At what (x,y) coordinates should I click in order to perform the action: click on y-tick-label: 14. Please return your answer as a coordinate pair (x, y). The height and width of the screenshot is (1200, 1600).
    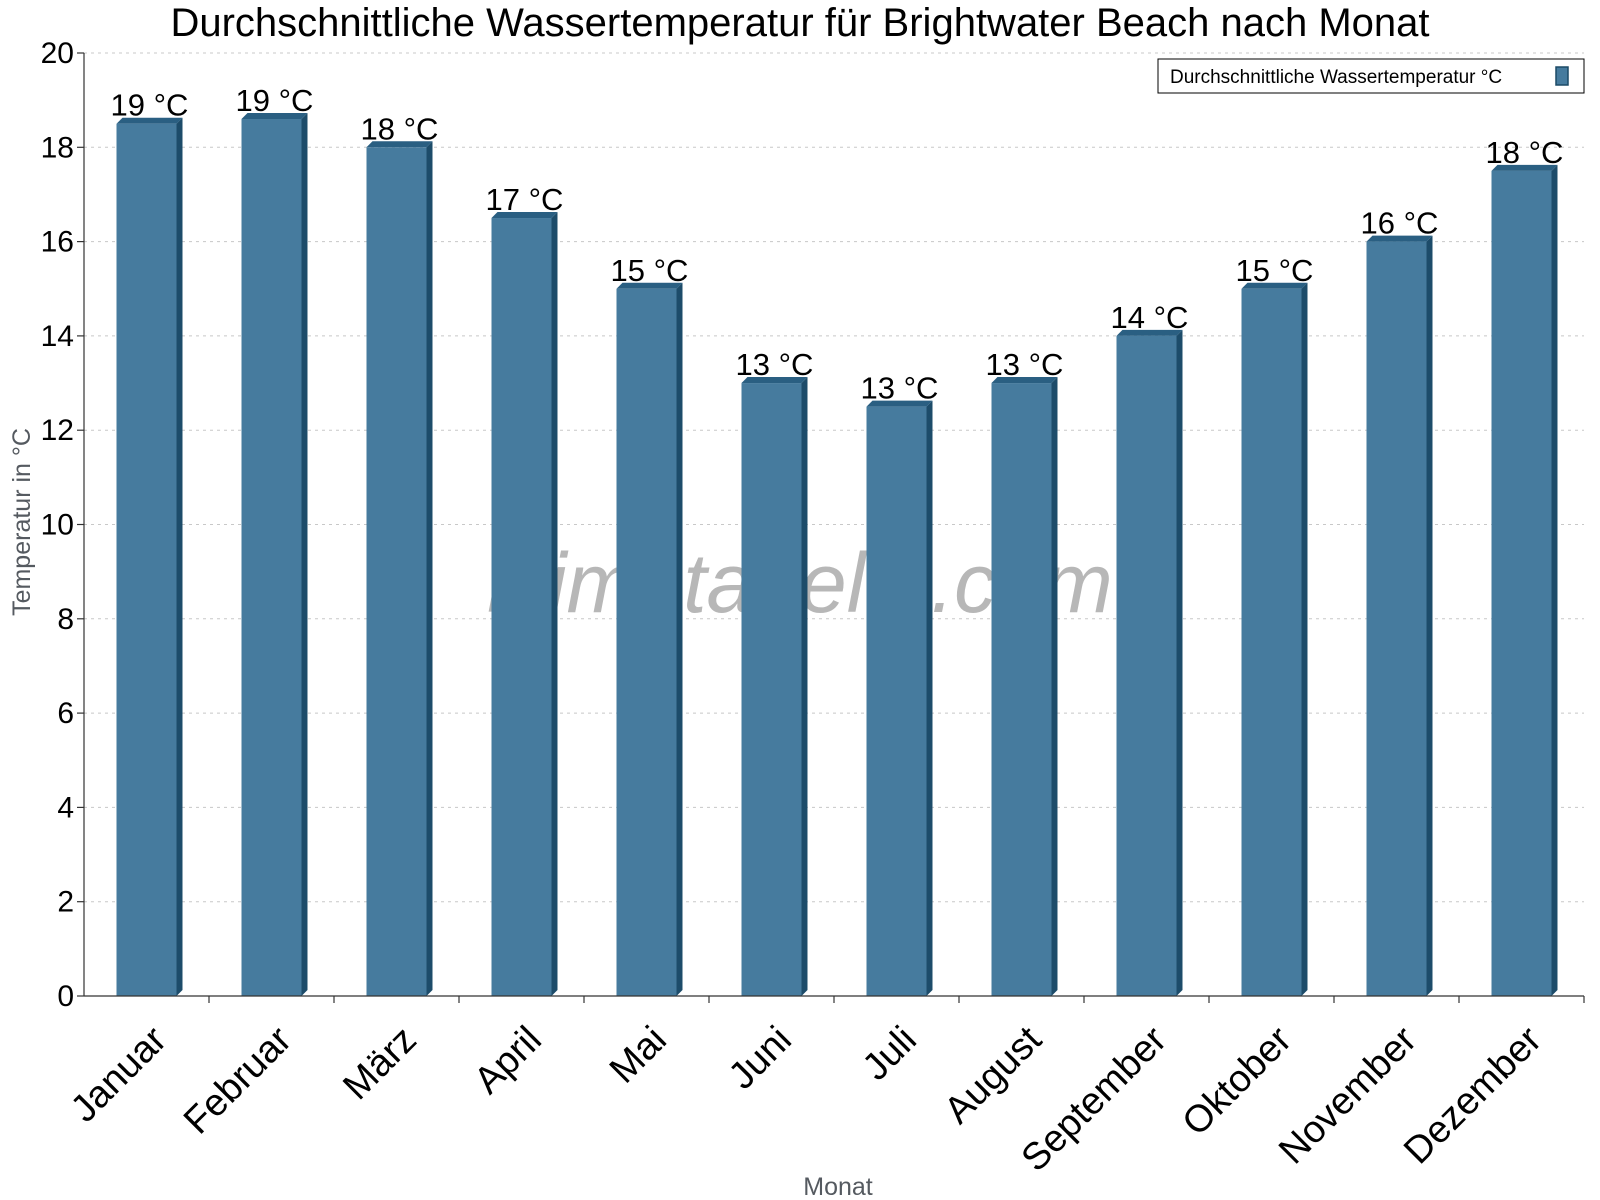
    Looking at the image, I should click on (57, 336).